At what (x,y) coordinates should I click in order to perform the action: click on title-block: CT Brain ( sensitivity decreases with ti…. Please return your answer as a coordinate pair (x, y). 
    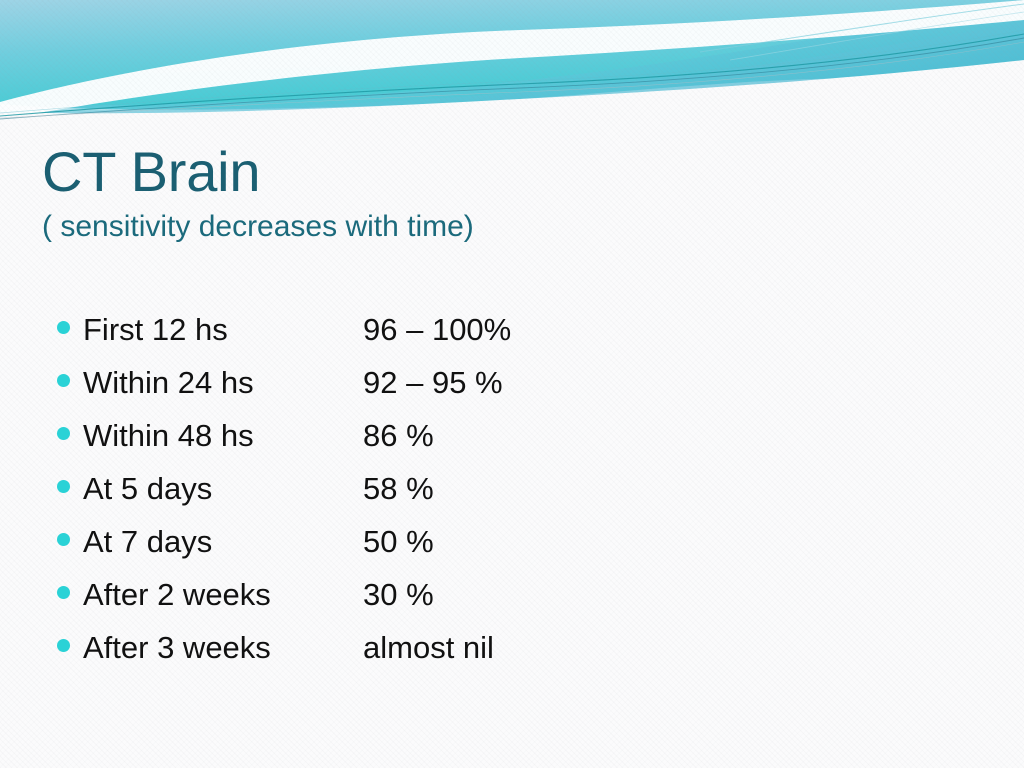
    Looking at the image, I should click on (492, 194).